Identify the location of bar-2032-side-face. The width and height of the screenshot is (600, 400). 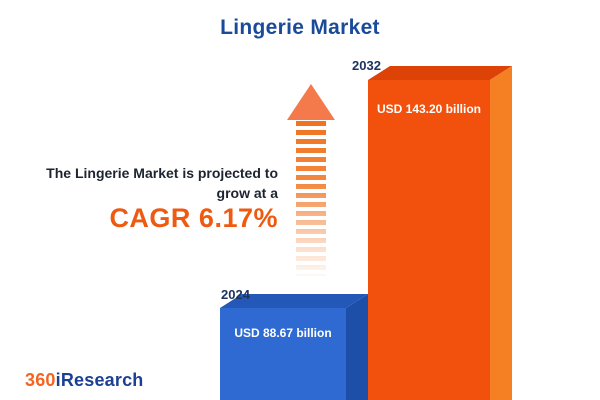
(501, 233).